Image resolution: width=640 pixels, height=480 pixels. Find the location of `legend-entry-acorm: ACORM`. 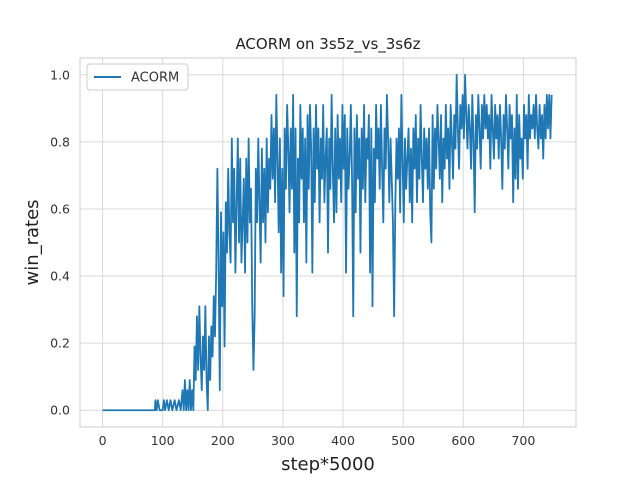

legend-entry-acorm: ACORM is located at coordinates (155, 78).